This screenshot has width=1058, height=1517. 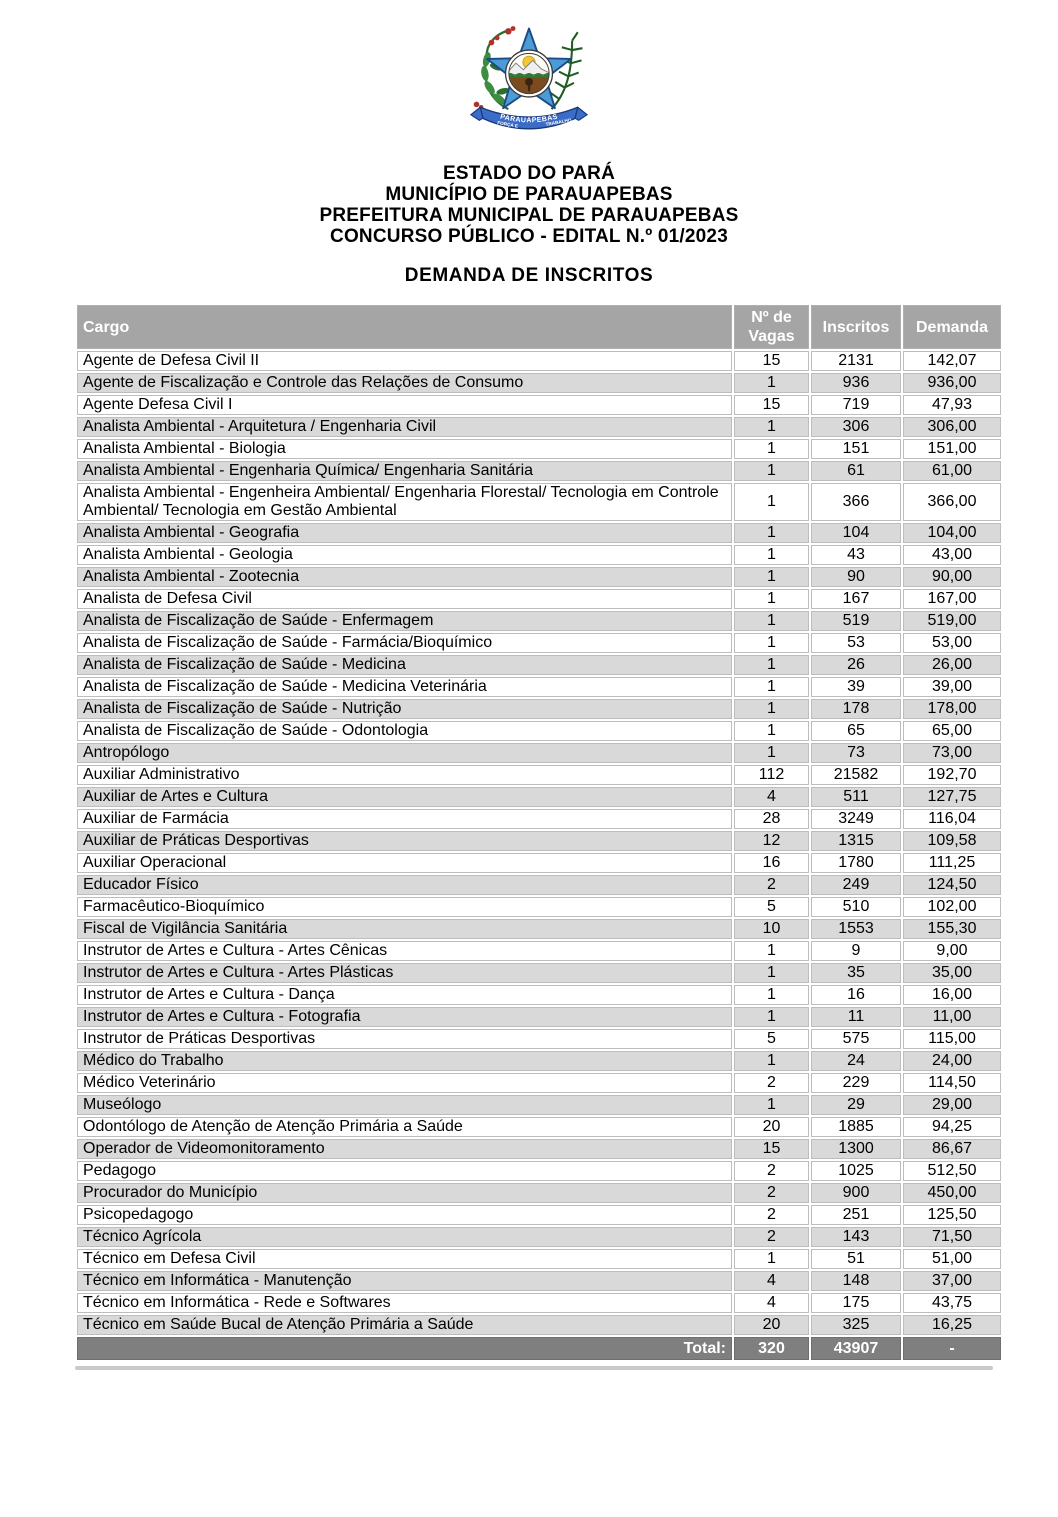 I want to click on cargo-cell: Técnico em Informática - Manutenção, so click(x=404, y=1281).